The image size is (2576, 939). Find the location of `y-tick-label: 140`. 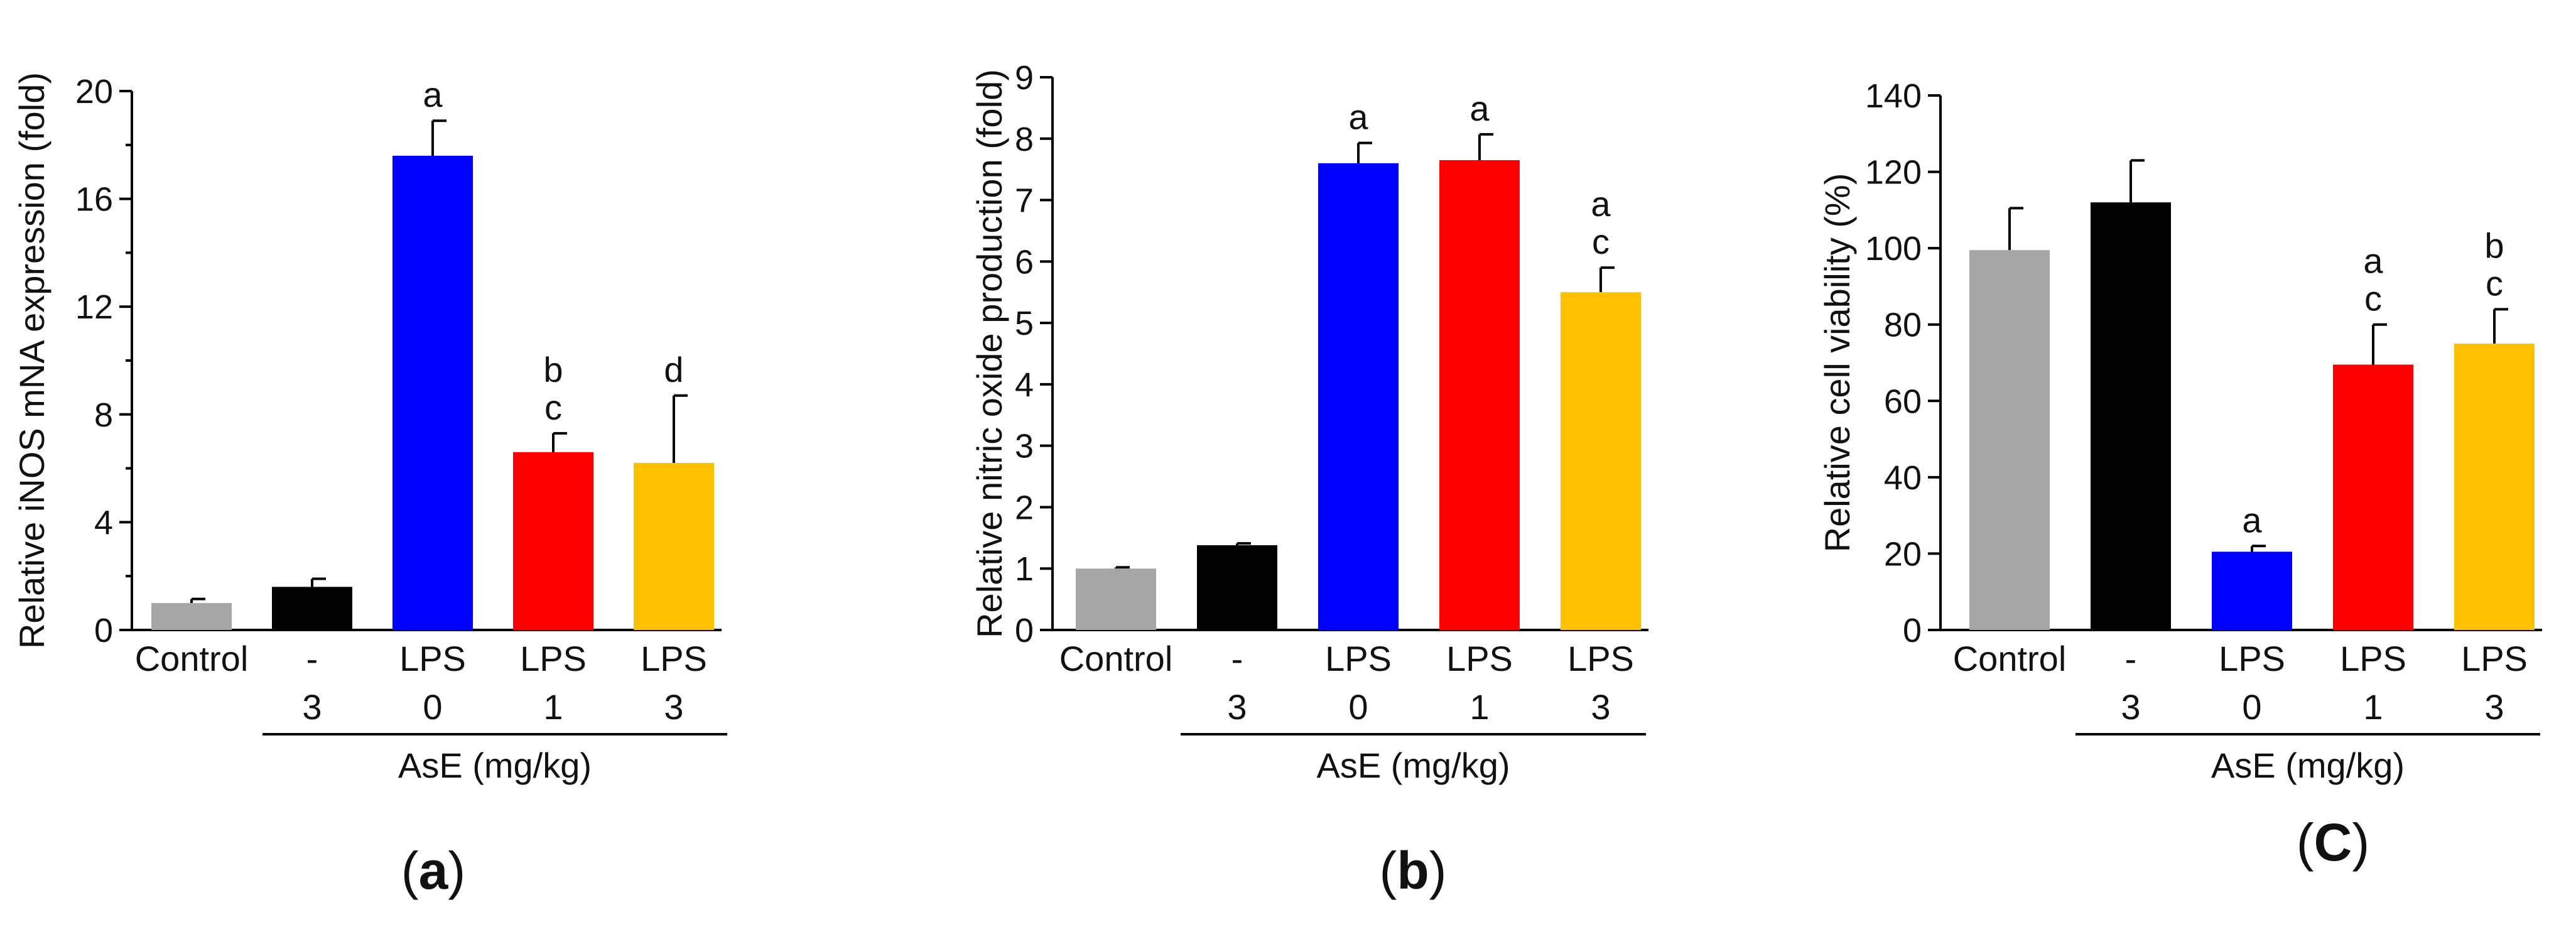

y-tick-label: 140 is located at coordinates (1894, 96).